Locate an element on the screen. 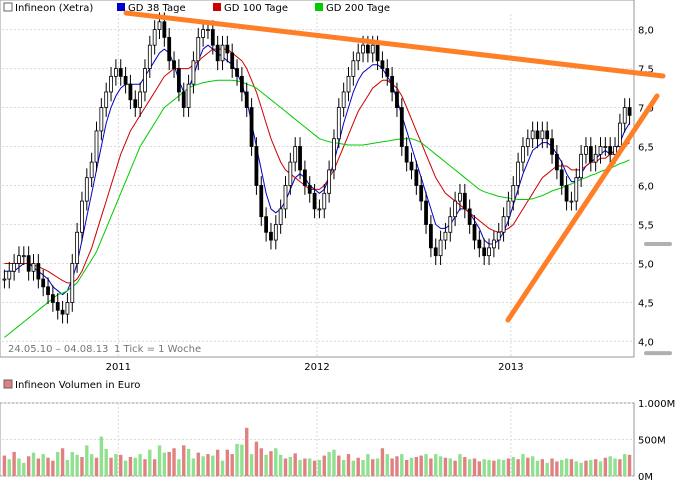 The height and width of the screenshot is (488, 681). volume-y-tick-label: 500M is located at coordinates (652, 441).